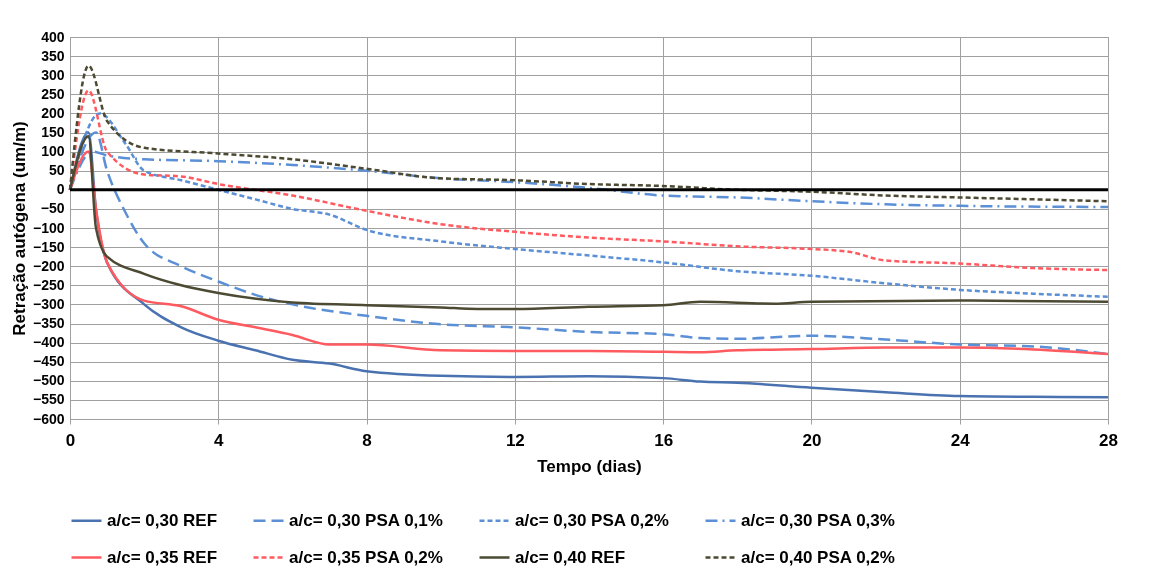 This screenshot has width=1168, height=584. I want to click on y-tick-label: −550, so click(48, 399).